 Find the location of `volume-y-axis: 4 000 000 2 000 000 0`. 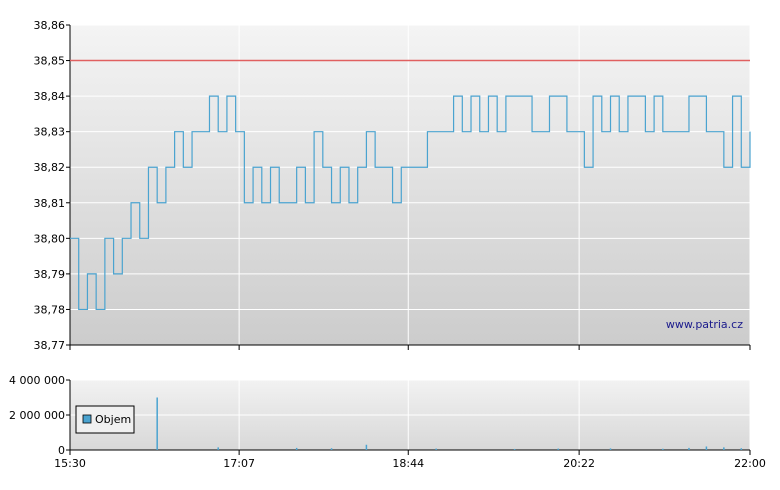

volume-y-axis: 4 000 000 2 000 000 0 is located at coordinates (39, 415).